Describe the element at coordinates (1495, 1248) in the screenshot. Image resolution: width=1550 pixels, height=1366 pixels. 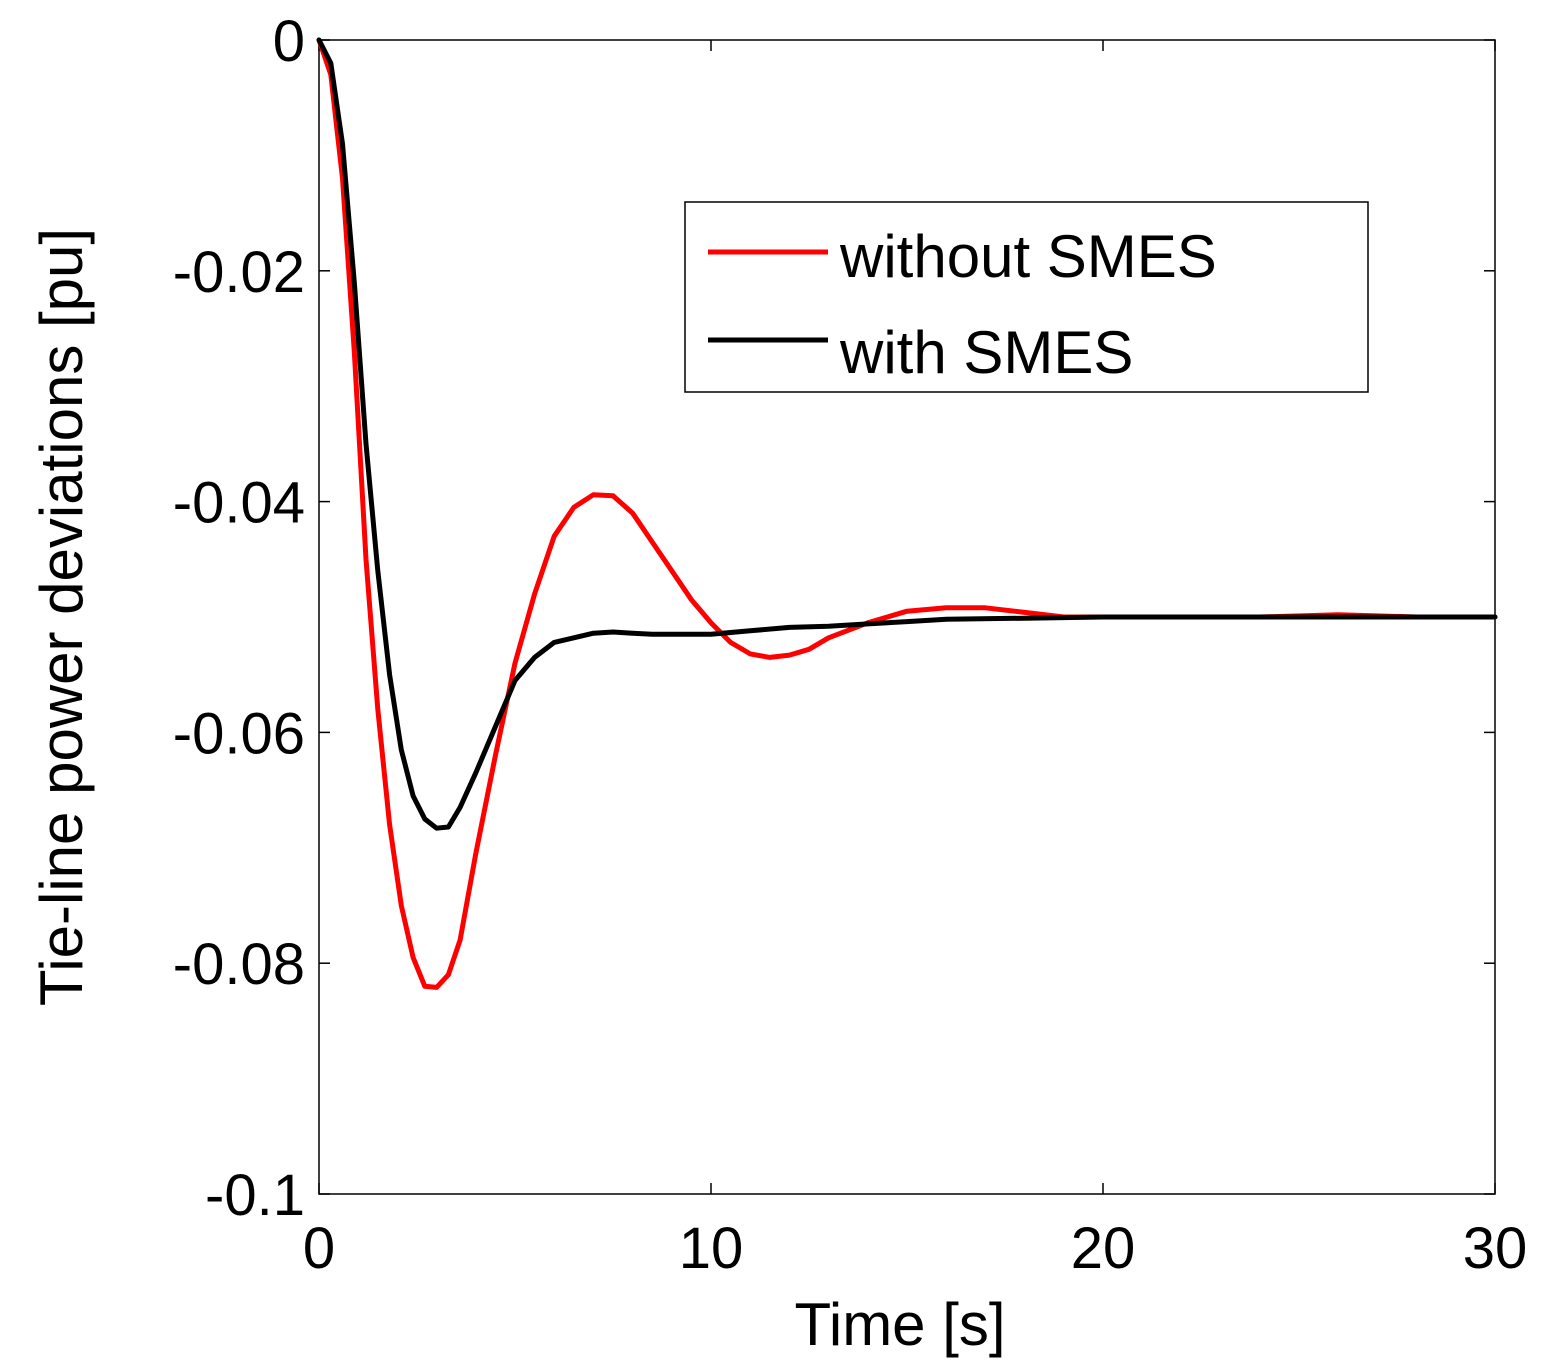
I see `x-tick-label: 30` at that location.